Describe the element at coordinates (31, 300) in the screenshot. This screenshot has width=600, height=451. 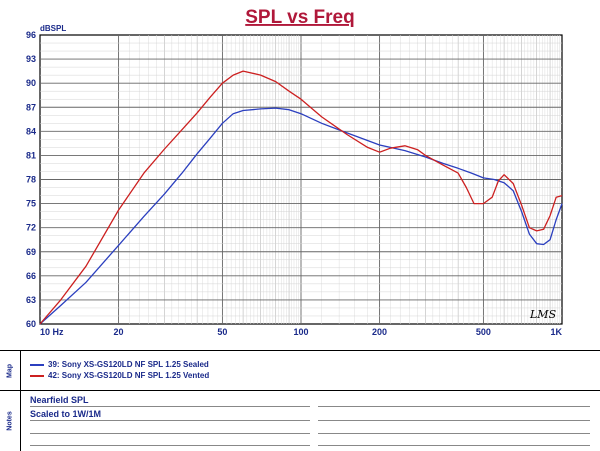
I see `y-tick-label: 63` at that location.